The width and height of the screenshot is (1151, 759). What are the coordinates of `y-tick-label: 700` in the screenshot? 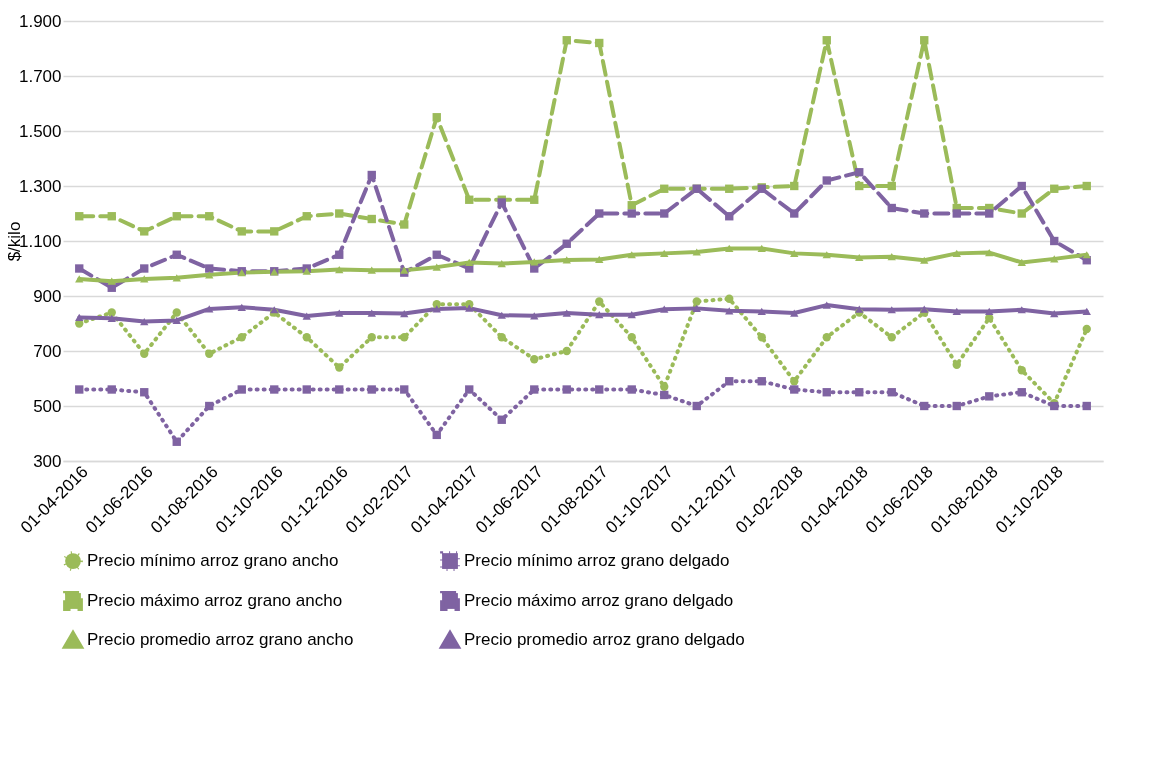 It's located at (47, 351).